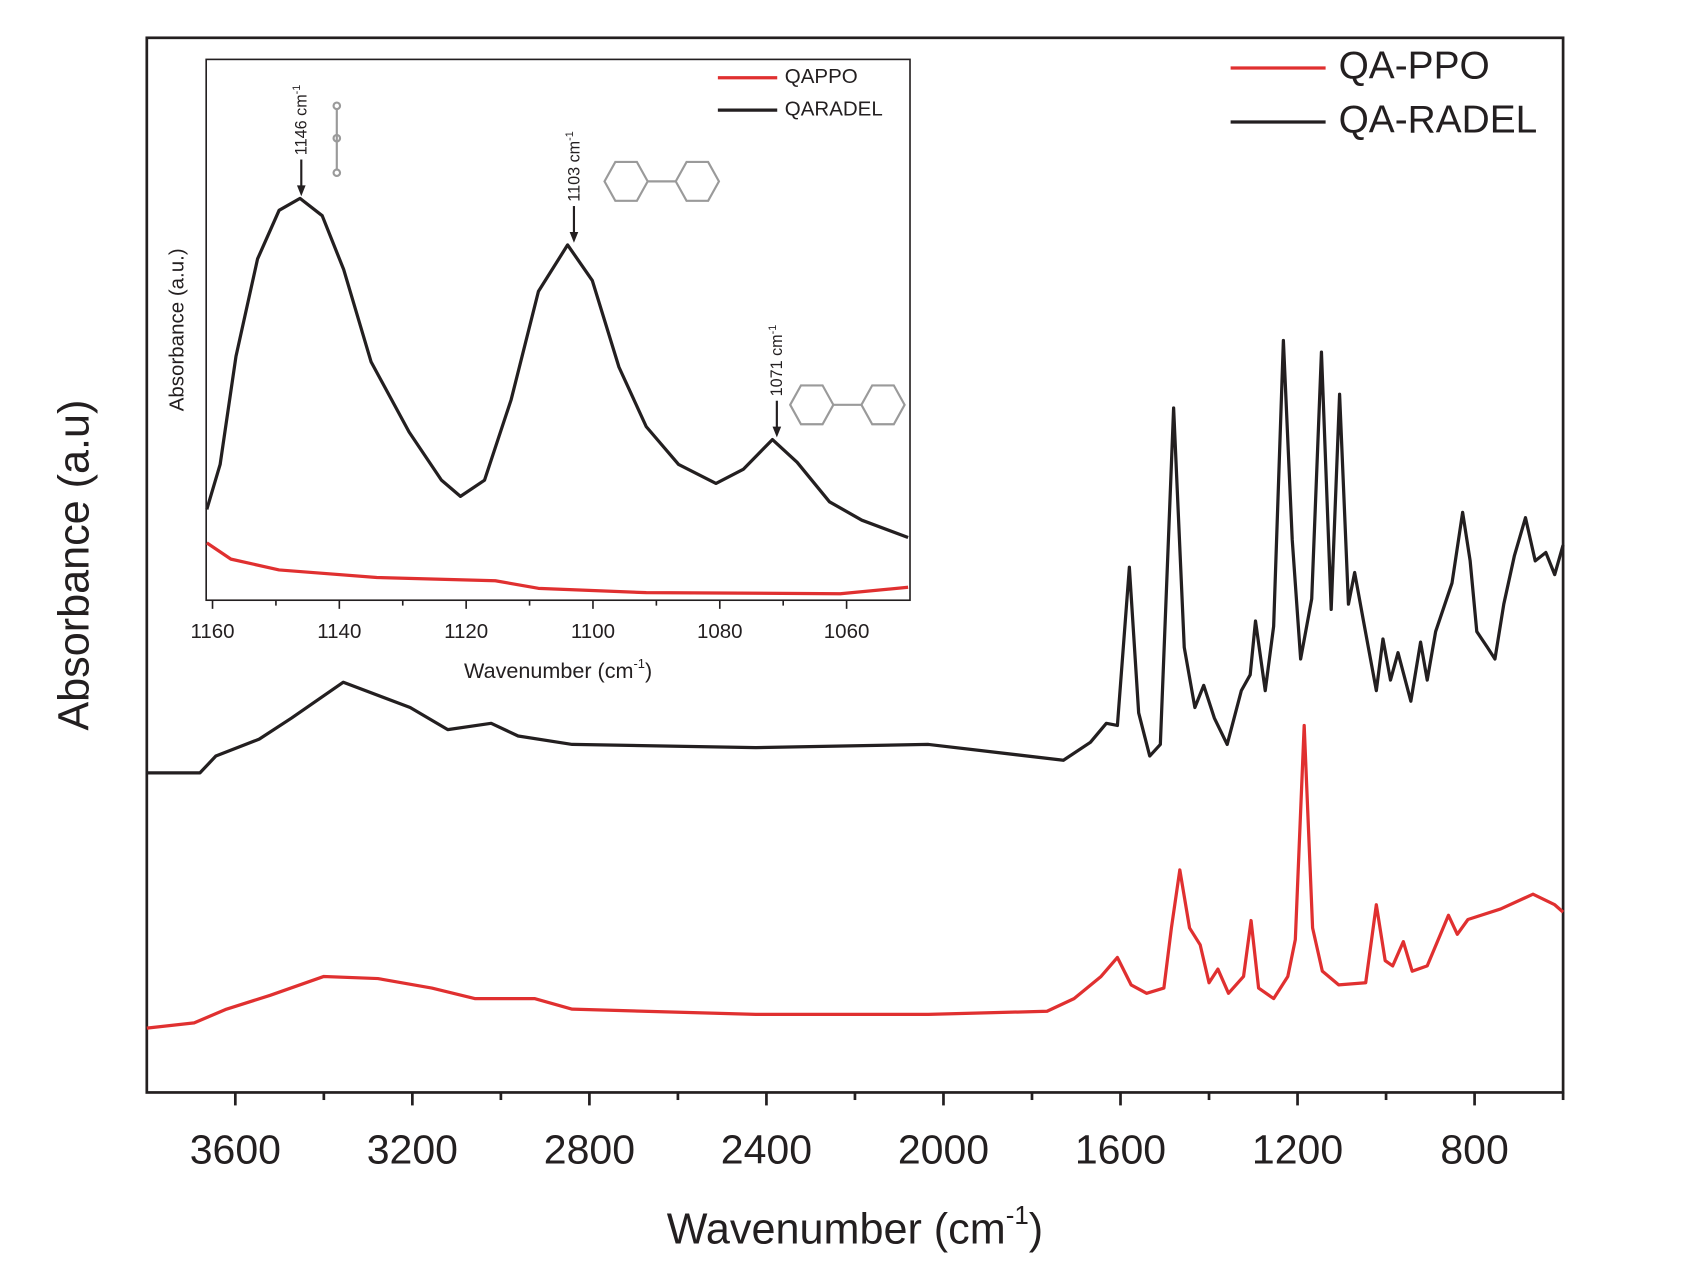 Image resolution: width=1684 pixels, height=1276 pixels. I want to click on x-tick-label: 2000, so click(943, 1150).